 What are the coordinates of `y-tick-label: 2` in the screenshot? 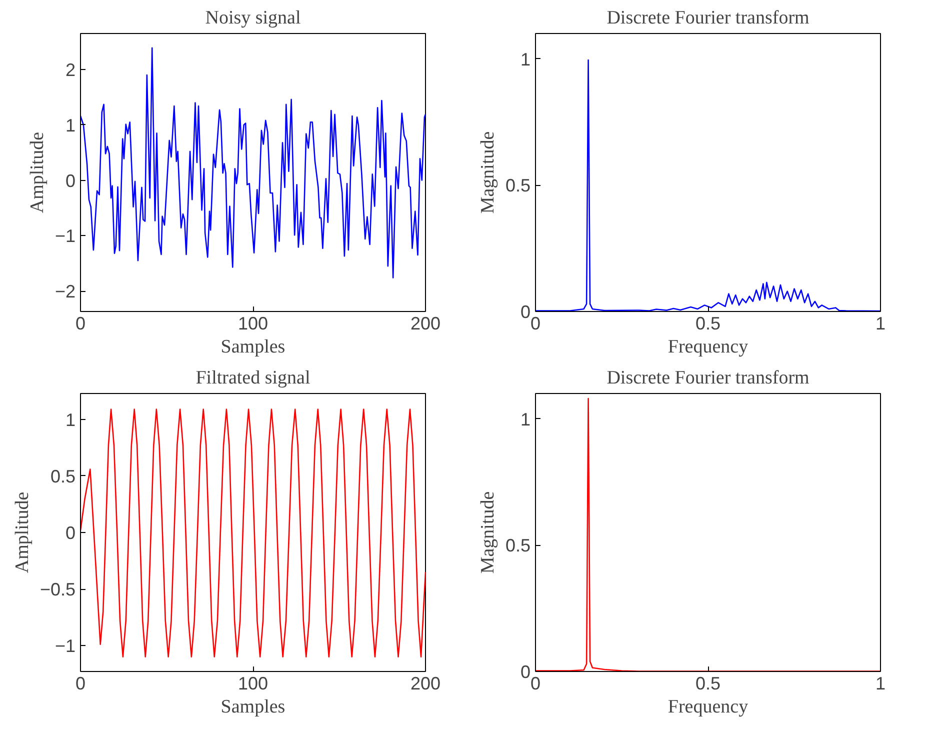 It's located at (70, 70).